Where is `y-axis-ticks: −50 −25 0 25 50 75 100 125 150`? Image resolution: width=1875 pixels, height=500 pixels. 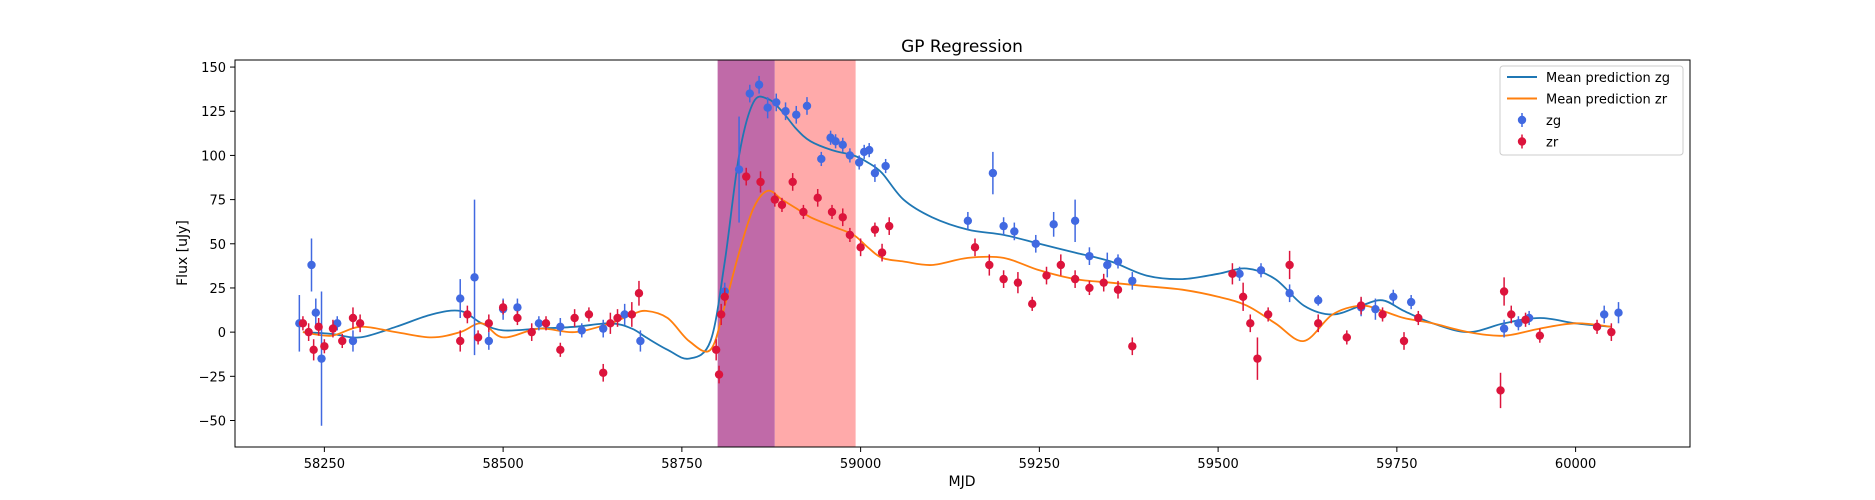 y-axis-ticks: −50 −25 0 25 50 75 100 125 150 is located at coordinates (217, 245).